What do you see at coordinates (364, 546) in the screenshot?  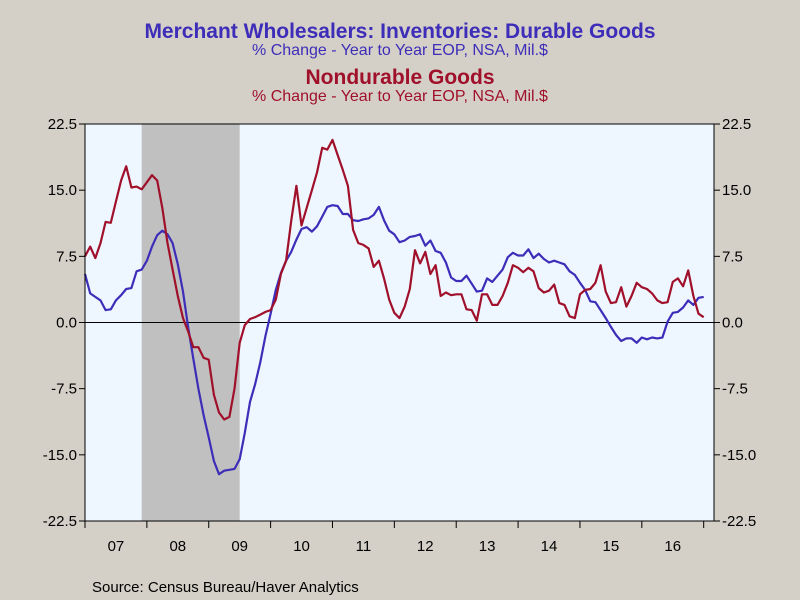 I see `x-tick-label: 11` at bounding box center [364, 546].